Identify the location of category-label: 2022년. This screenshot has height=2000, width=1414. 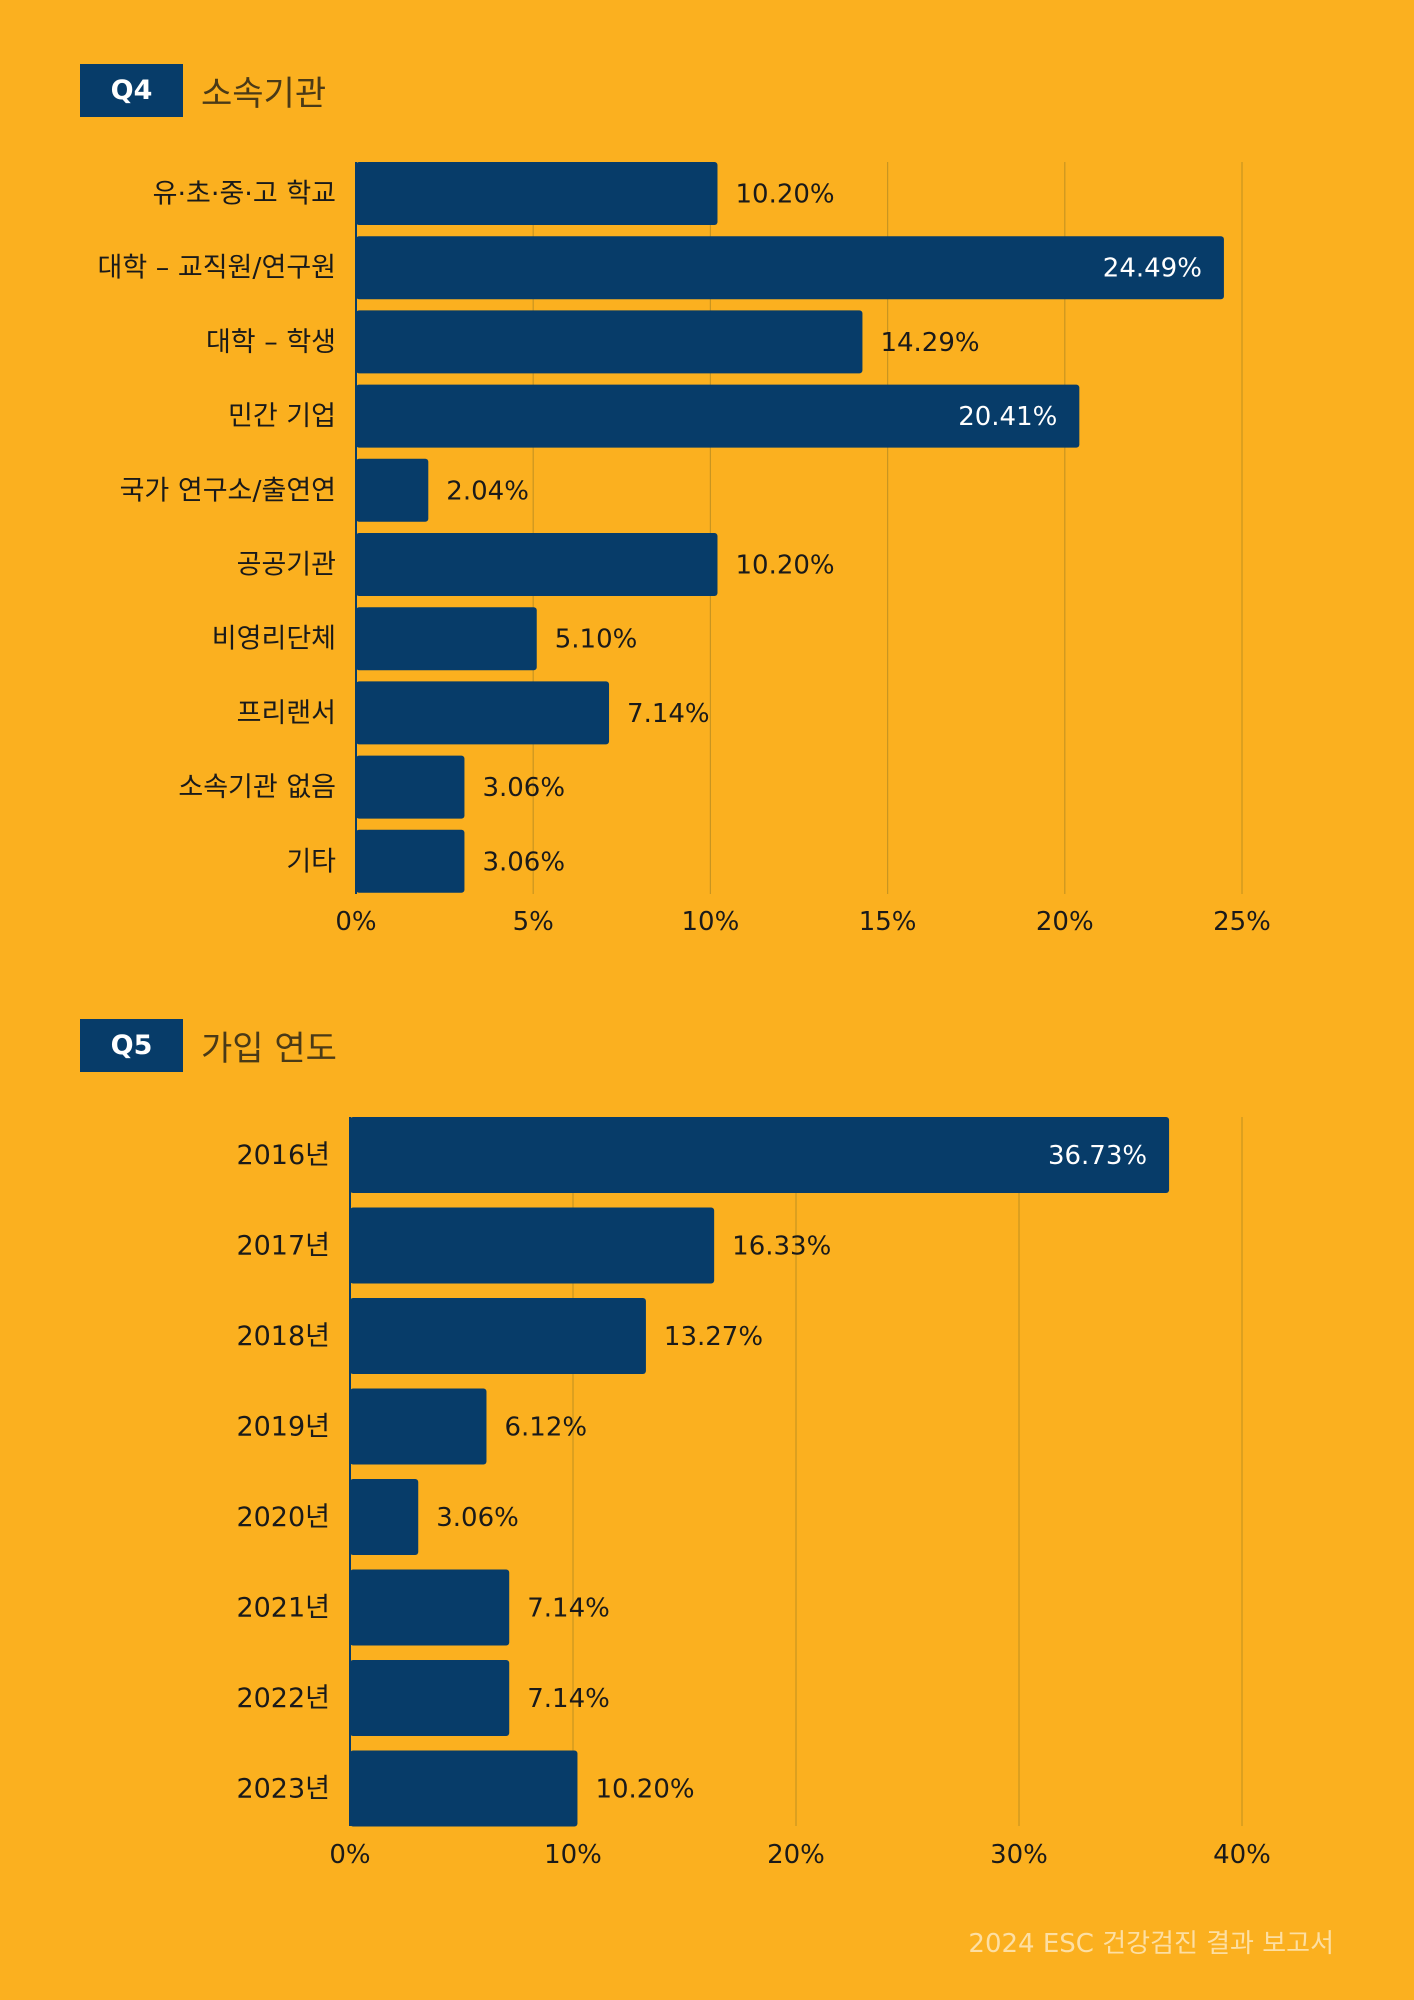
(283, 1698).